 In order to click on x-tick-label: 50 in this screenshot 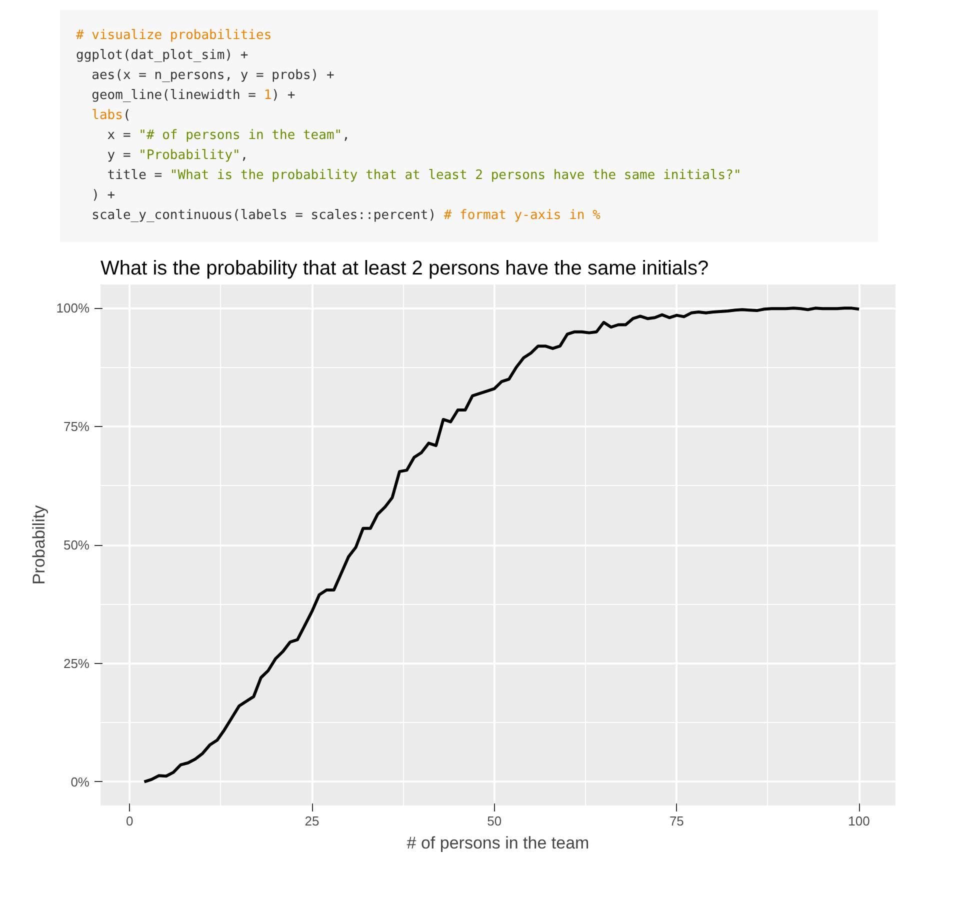, I will do `click(494, 821)`.